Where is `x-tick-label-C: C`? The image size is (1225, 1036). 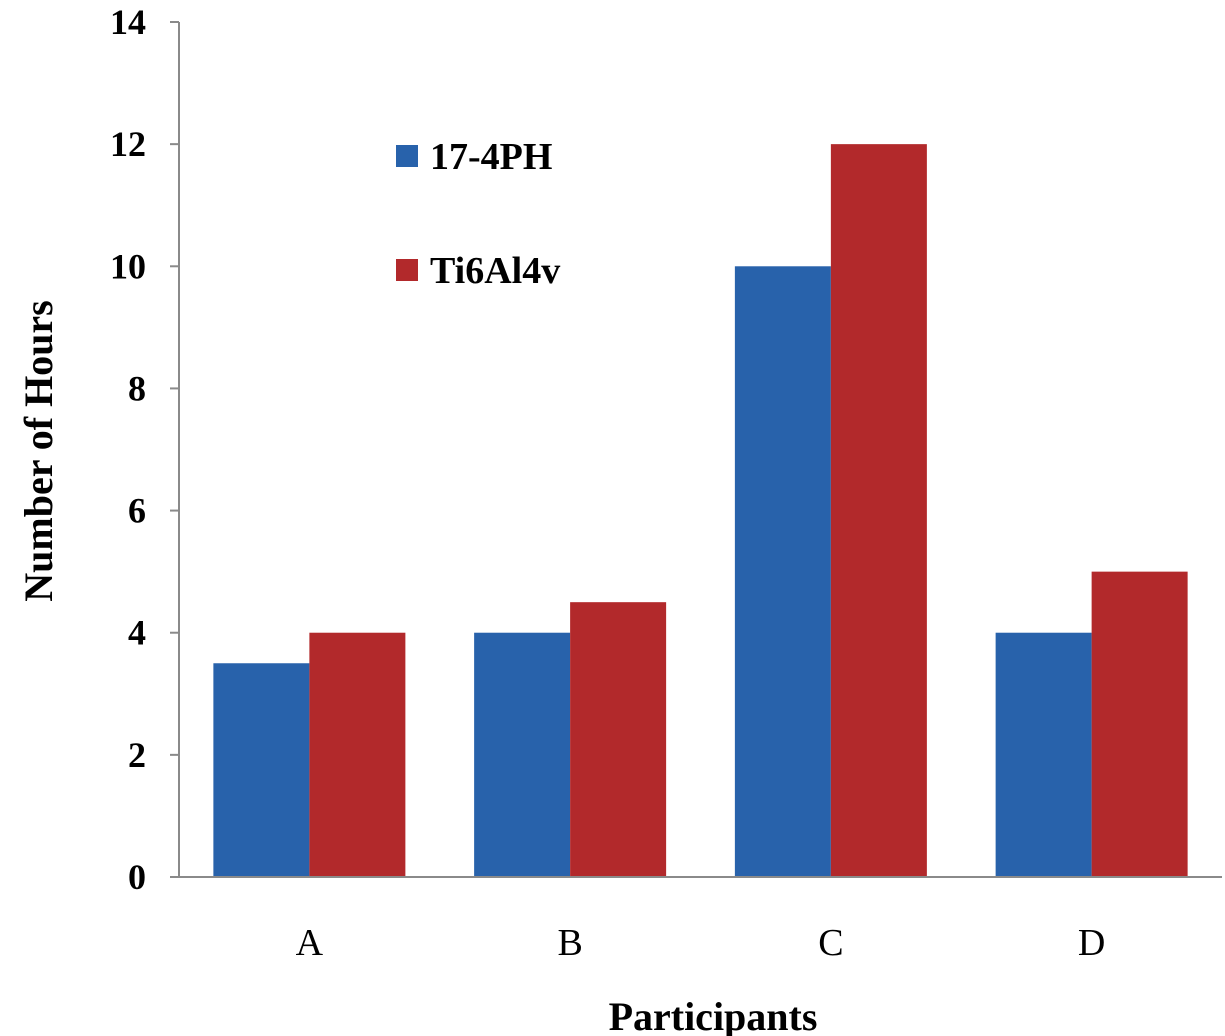
x-tick-label-C: C is located at coordinates (830, 943).